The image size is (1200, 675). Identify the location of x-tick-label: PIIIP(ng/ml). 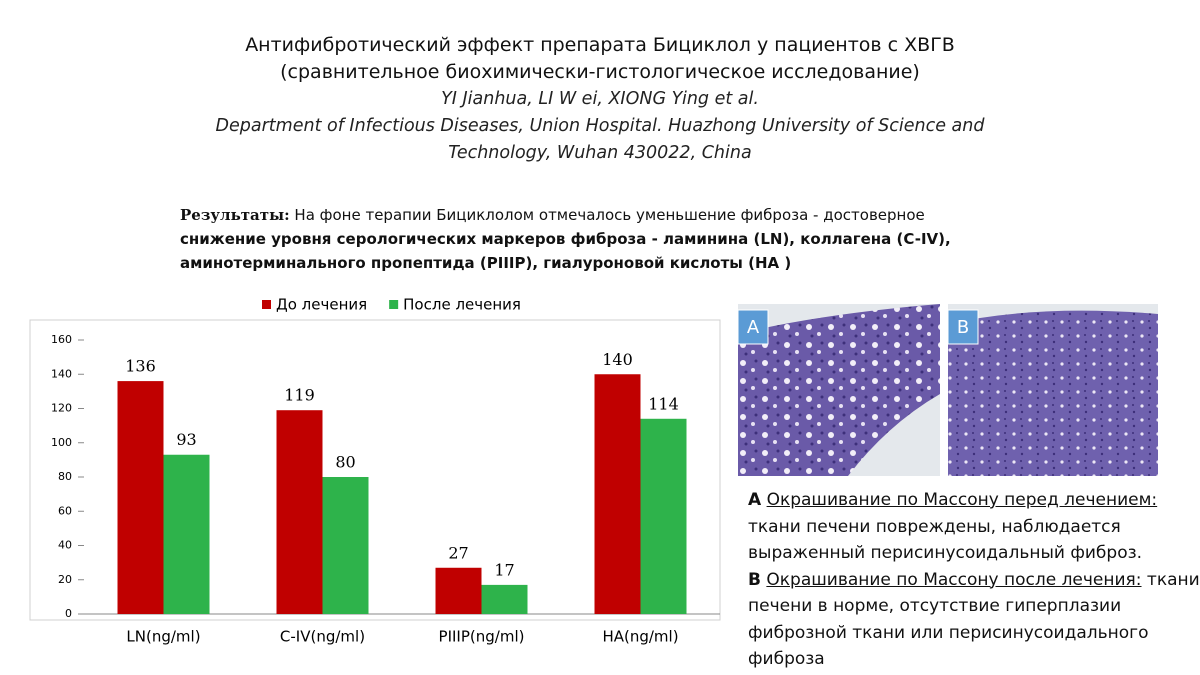
(482, 637).